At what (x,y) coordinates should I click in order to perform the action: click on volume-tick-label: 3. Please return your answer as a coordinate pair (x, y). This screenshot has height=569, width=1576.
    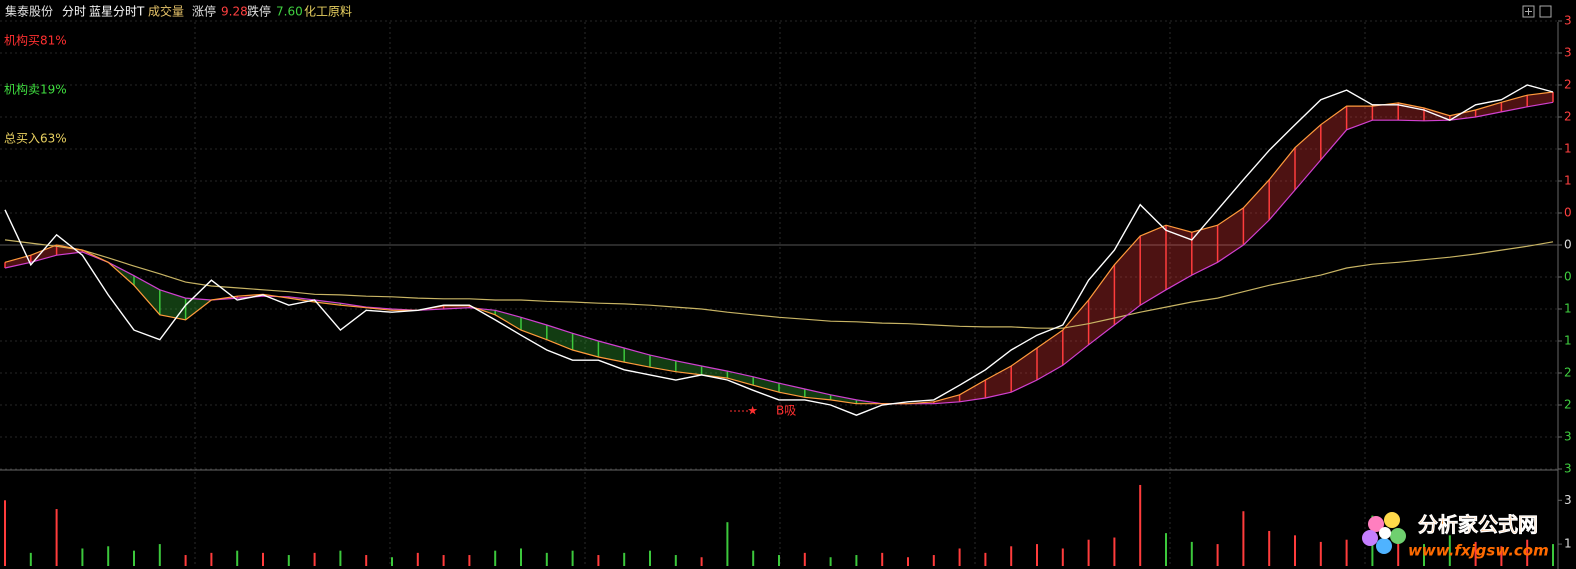
    Looking at the image, I should click on (1568, 500).